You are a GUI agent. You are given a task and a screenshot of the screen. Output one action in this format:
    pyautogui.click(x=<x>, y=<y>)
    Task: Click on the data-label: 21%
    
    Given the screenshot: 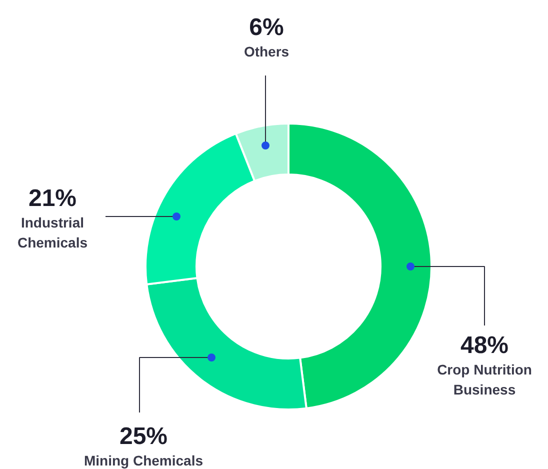 What is the action you would take?
    pyautogui.click(x=52, y=198)
    